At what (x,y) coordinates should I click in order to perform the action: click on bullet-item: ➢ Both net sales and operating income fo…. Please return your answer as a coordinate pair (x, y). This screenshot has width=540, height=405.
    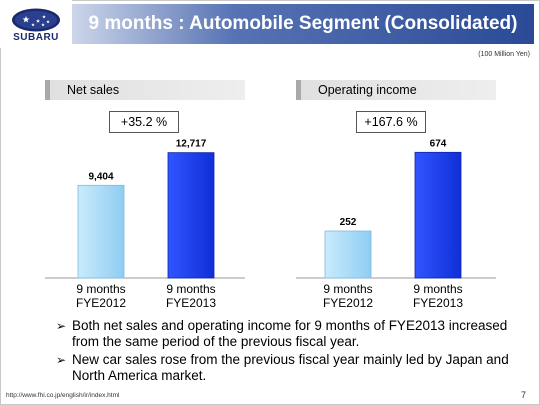
    Looking at the image, I should click on (291, 334).